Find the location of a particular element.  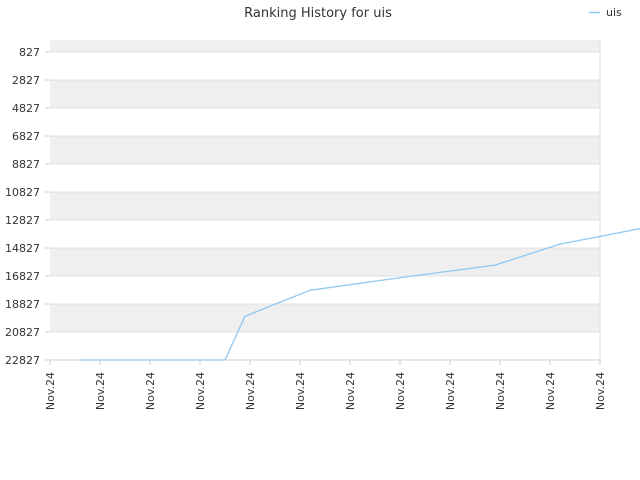

chart-title: Ranking History for uis is located at coordinates (318, 13).